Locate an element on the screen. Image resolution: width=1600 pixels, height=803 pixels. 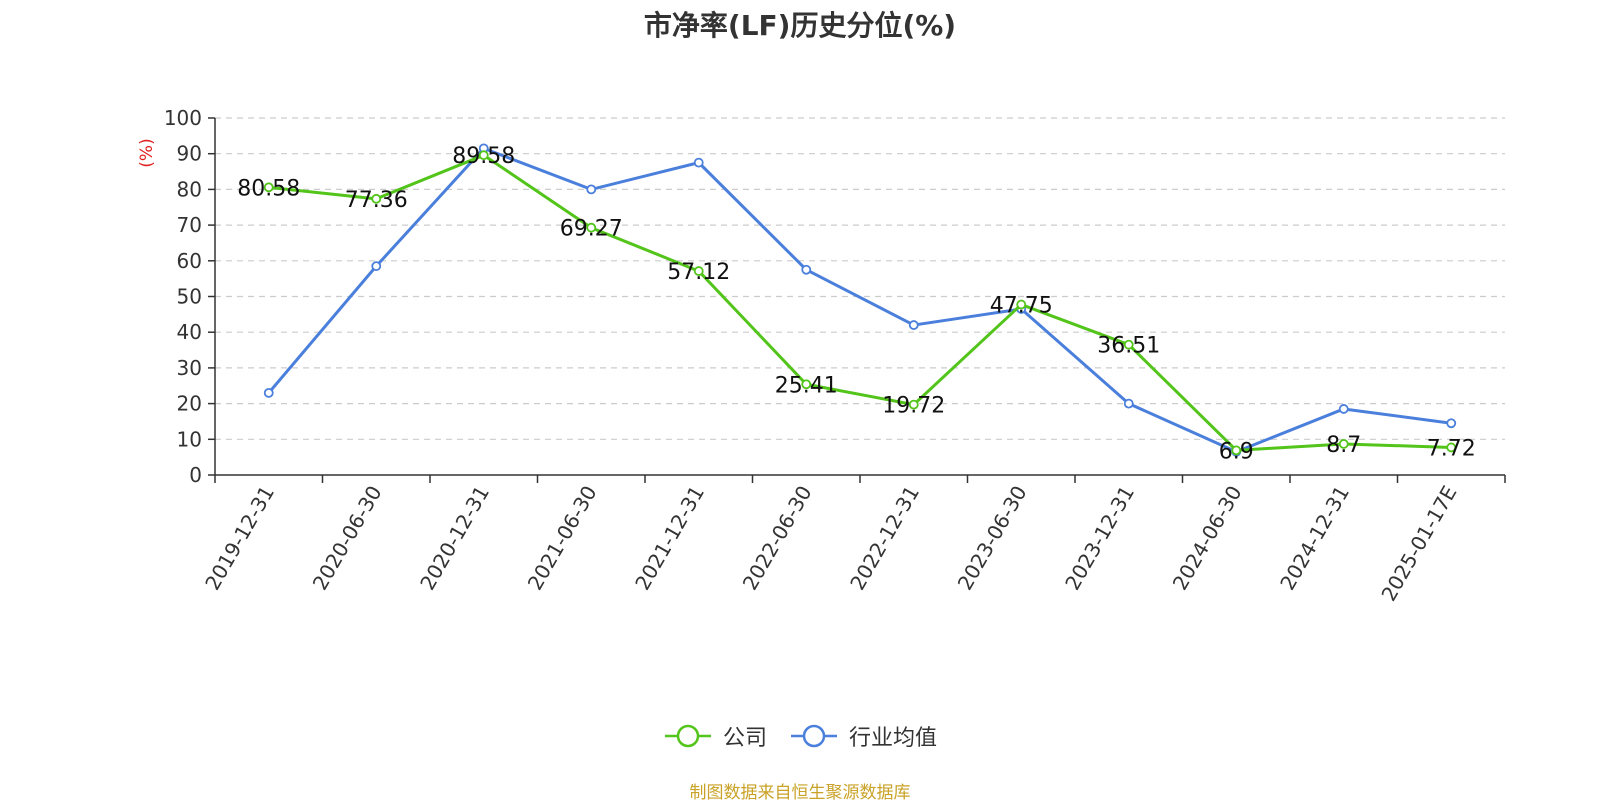
y-tick-label: 90 is located at coordinates (189, 154).